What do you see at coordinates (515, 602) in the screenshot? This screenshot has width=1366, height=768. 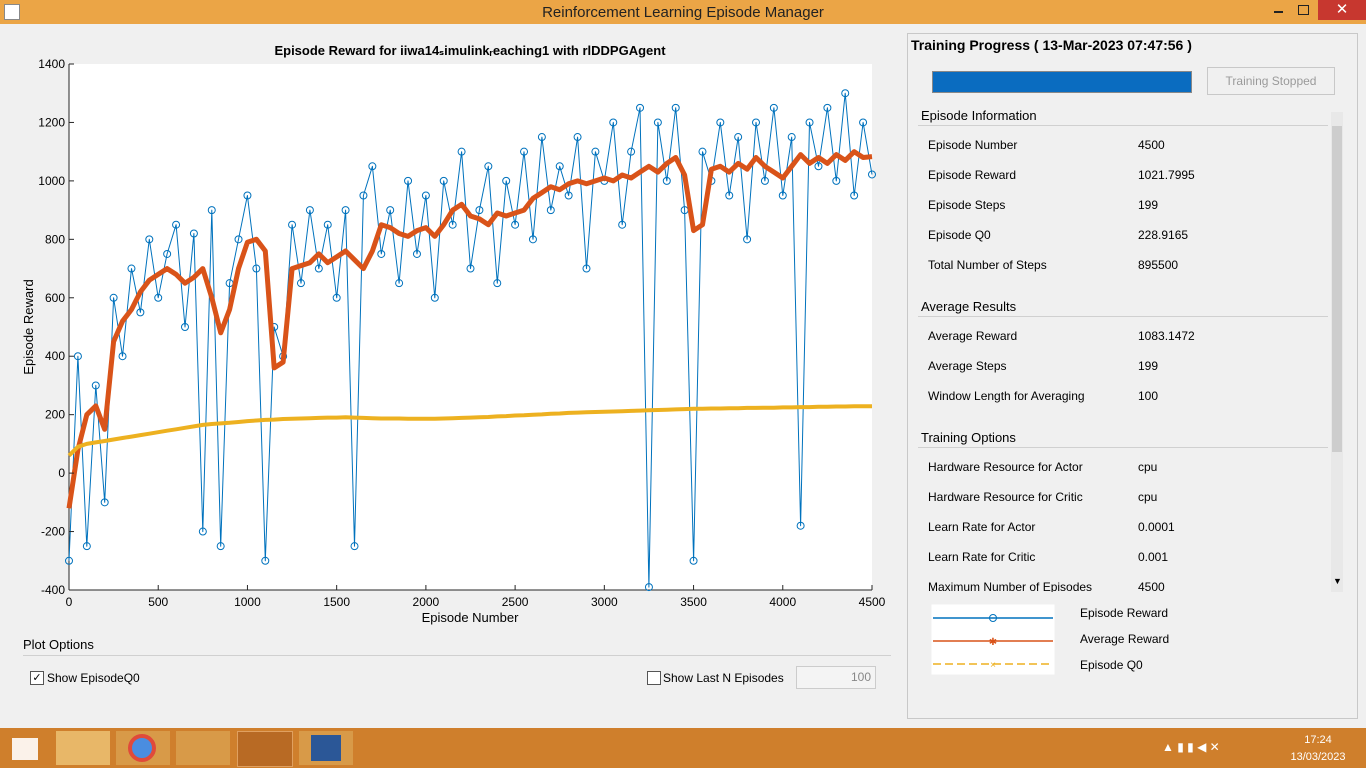 I see `x-tick-label: 2500` at bounding box center [515, 602].